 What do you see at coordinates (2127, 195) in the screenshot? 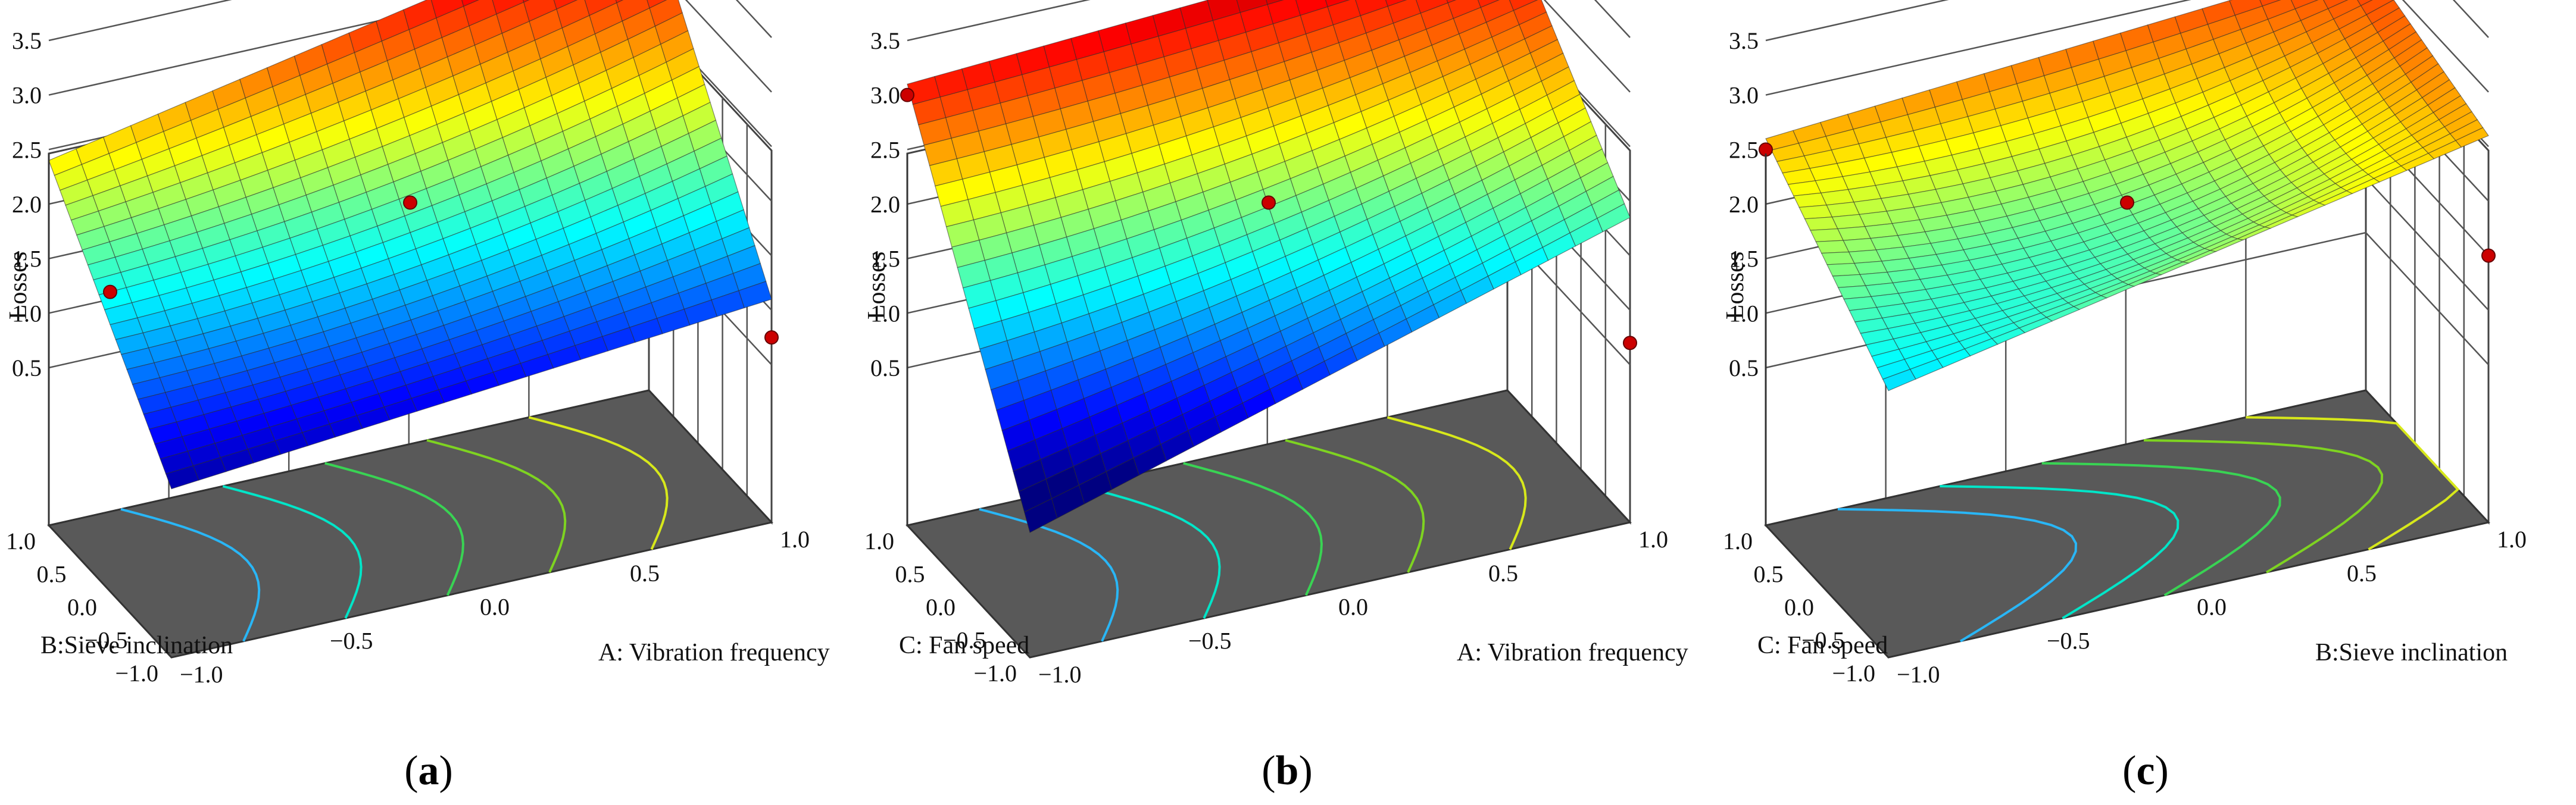
I see `response-surface` at bounding box center [2127, 195].